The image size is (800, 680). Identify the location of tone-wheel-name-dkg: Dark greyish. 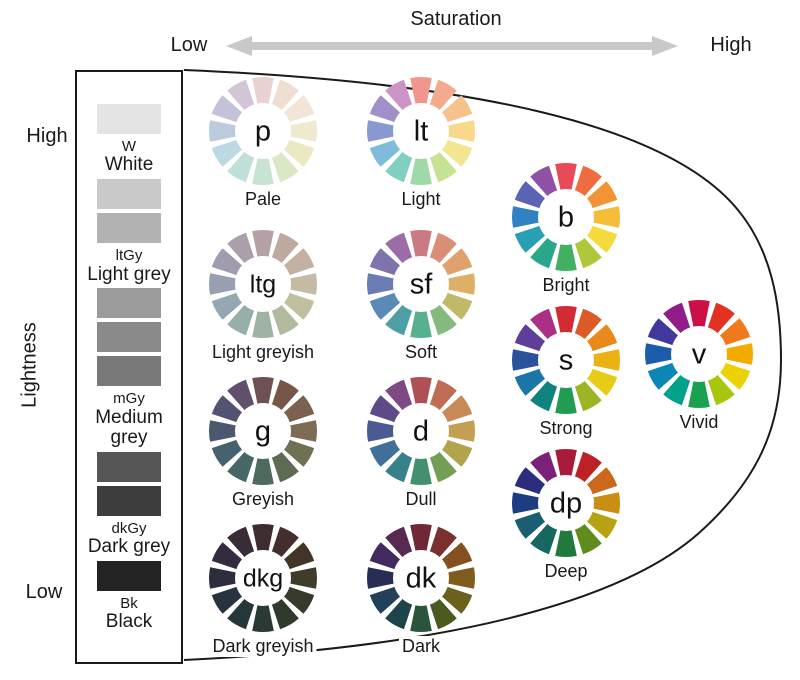
(263, 646).